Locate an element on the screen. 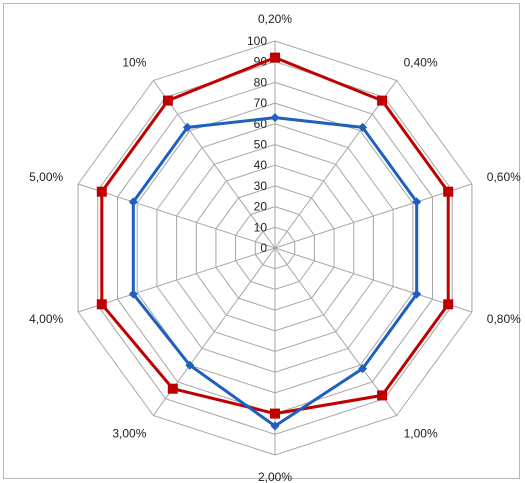 The image size is (525, 483). category-label: 0,80% is located at coordinates (504, 319).